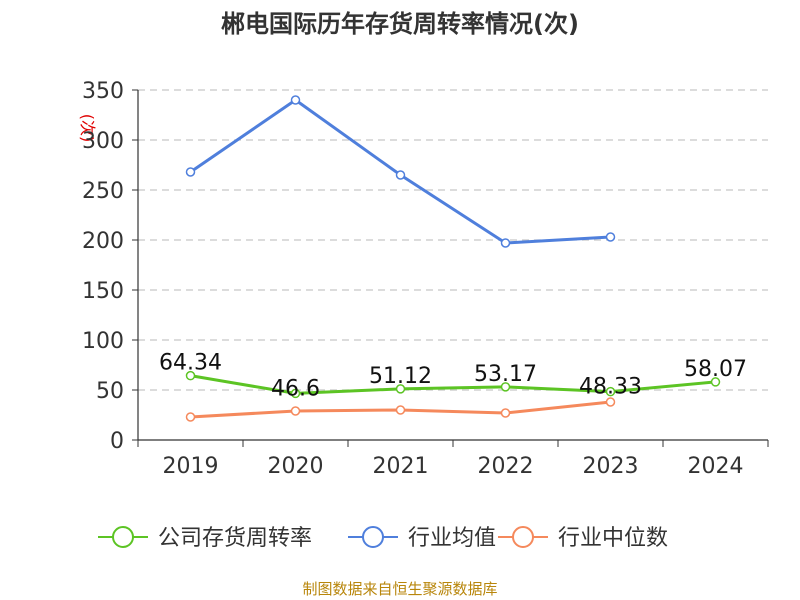  Describe the element at coordinates (400, 24) in the screenshot. I see `chart-title: 郴电国际历年存货周转率情况(次)` at that location.